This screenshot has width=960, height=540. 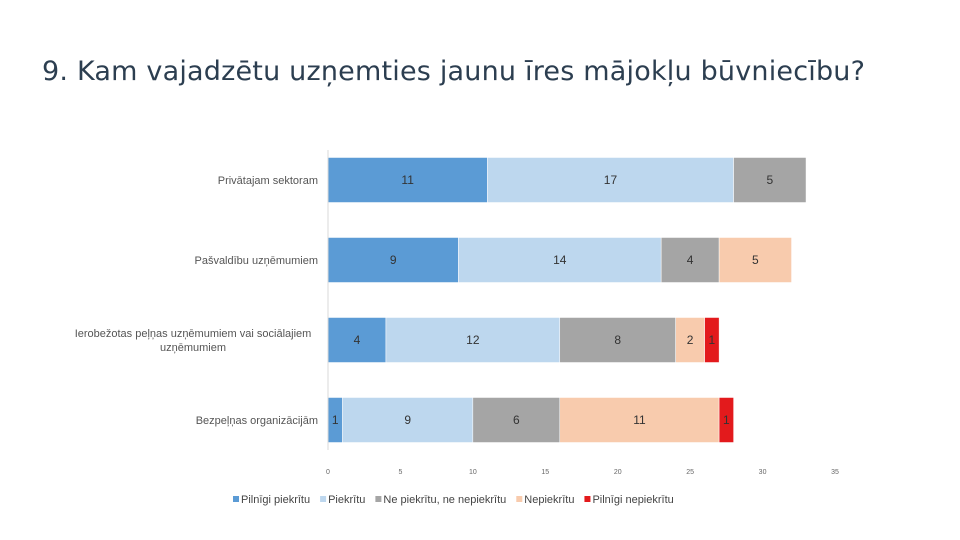 What do you see at coordinates (346, 500) in the screenshot?
I see `legend-label: Piekrītu` at bounding box center [346, 500].